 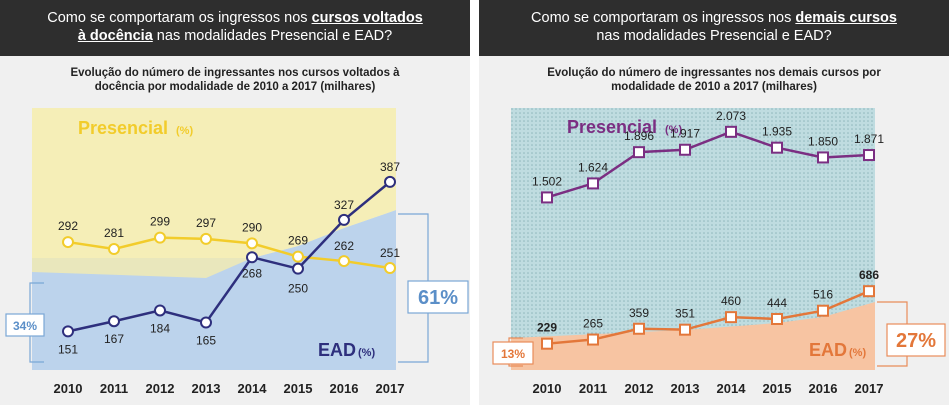 I want to click on share-start-label: 34%, so click(x=25, y=326).